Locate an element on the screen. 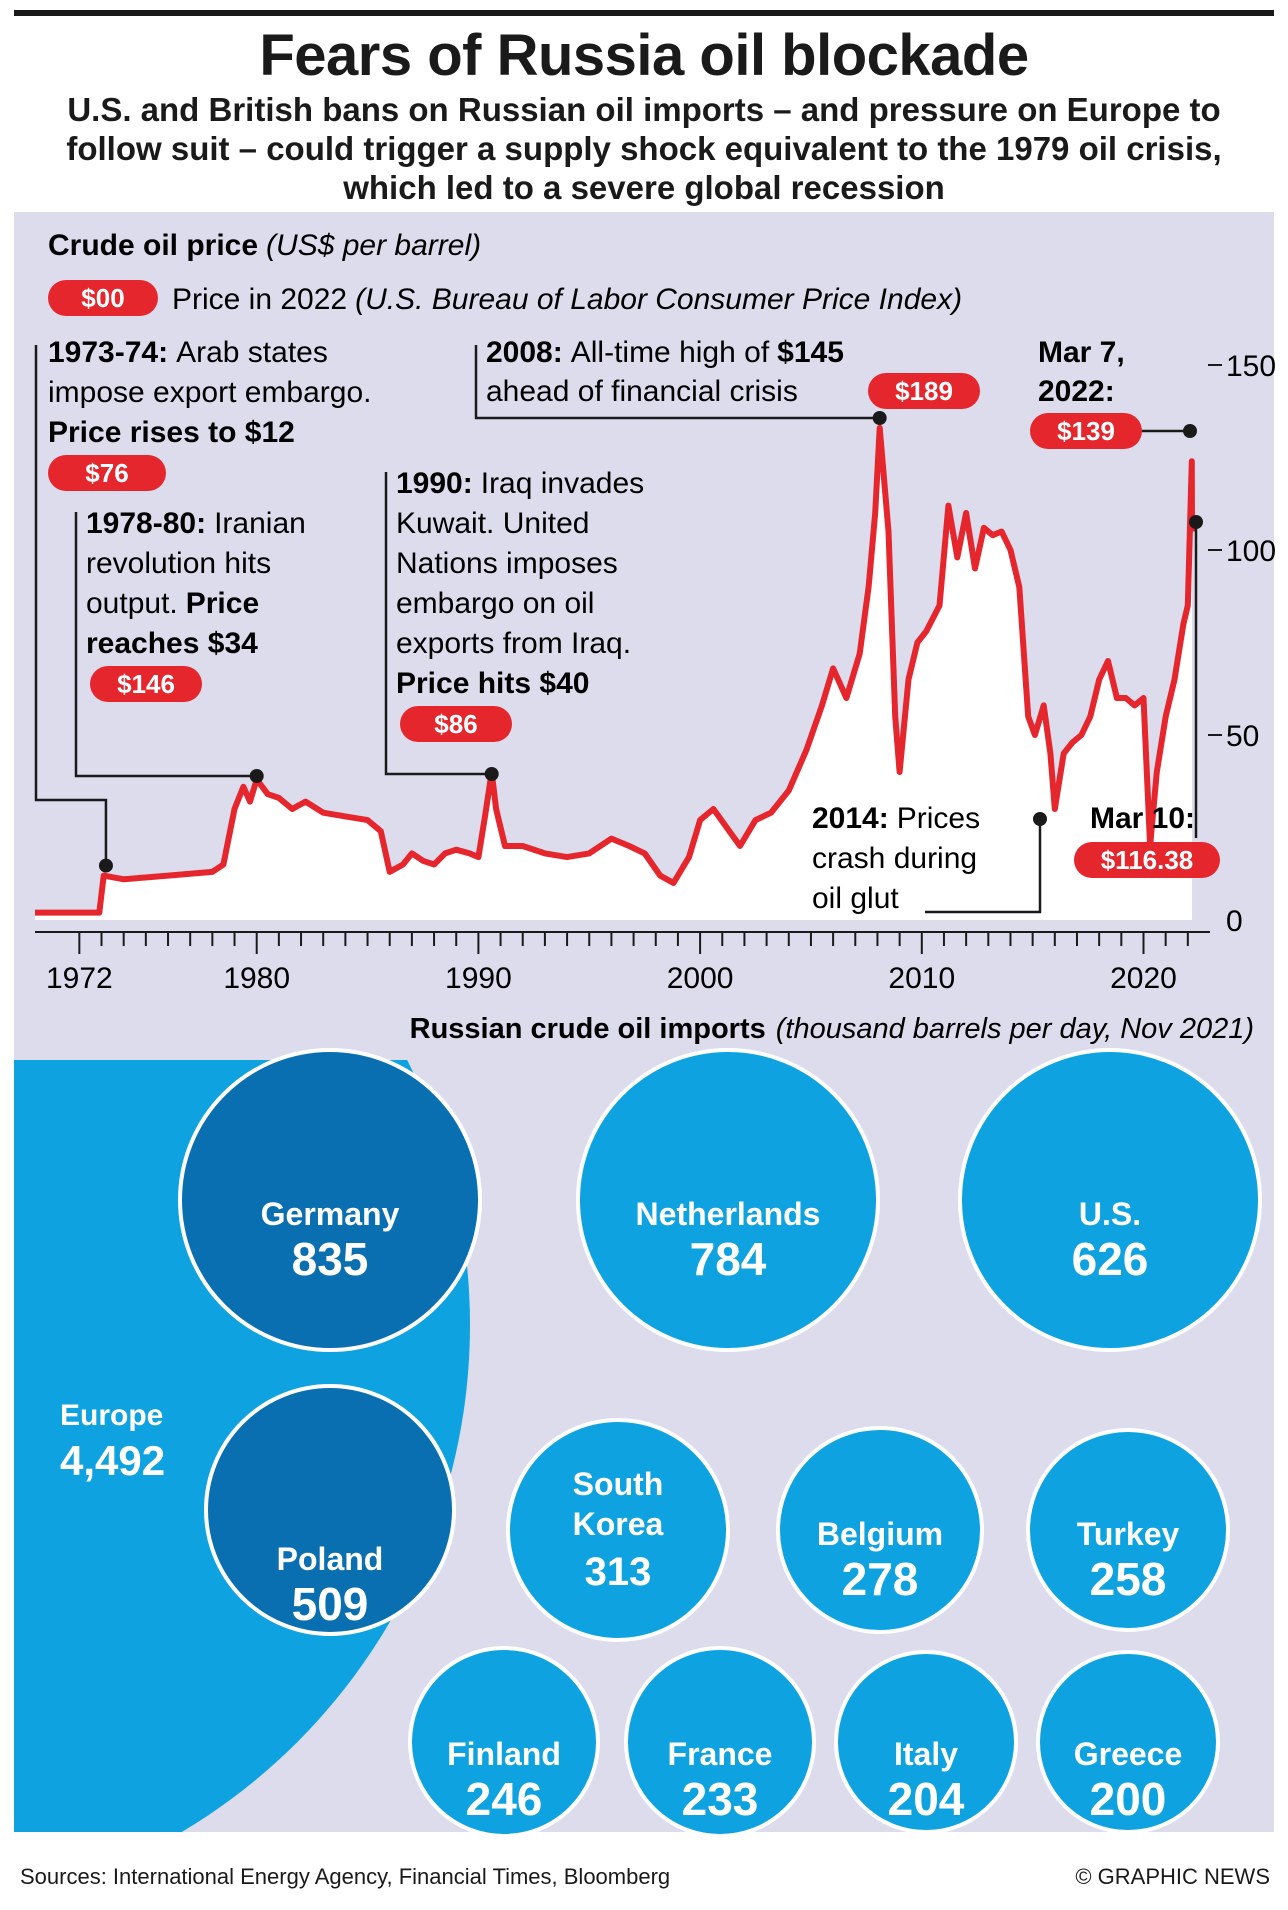 This screenshot has width=1288, height=1910. leader-2008 is located at coordinates (677, 382).